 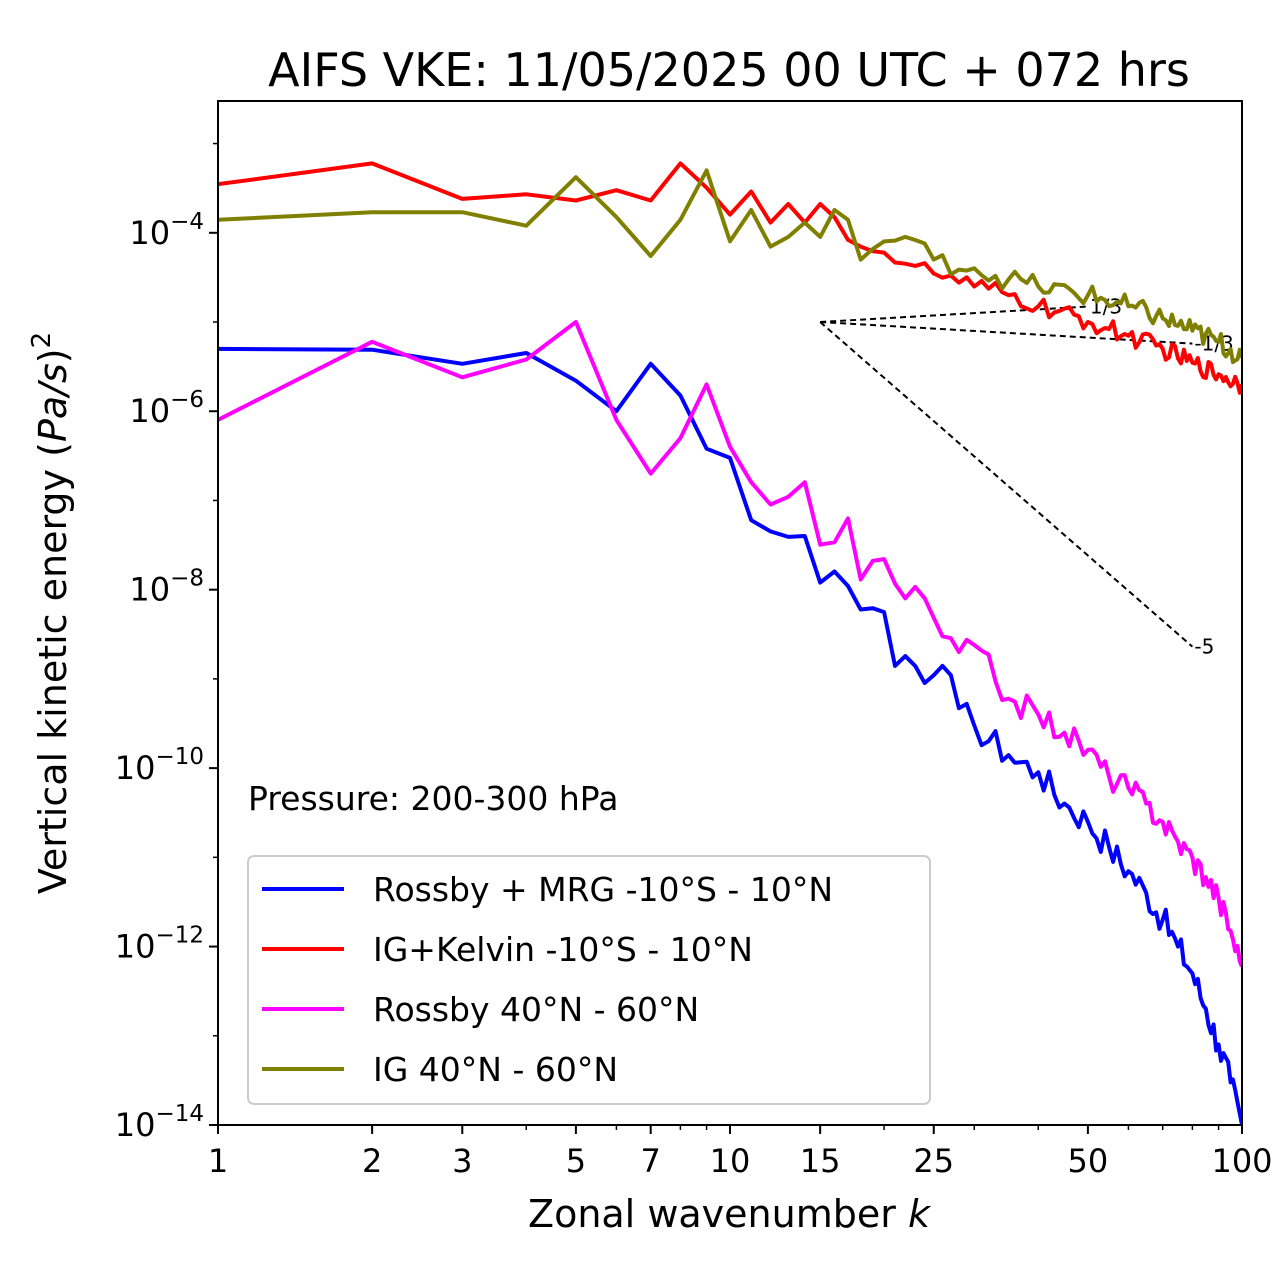 I want to click on y-tick-label: 10⁻⁴, so click(x=166, y=230).